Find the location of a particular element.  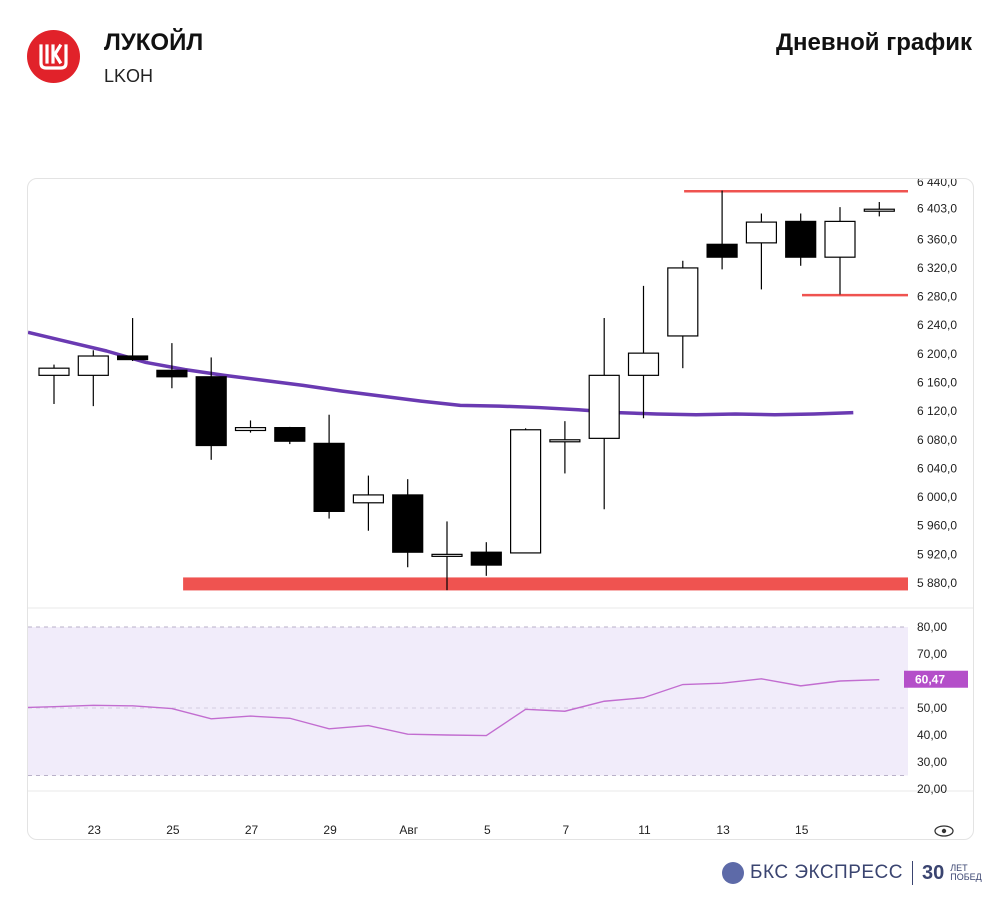

anniversary-caption: ЛЕТ ПОБЕД is located at coordinates (965, 873).